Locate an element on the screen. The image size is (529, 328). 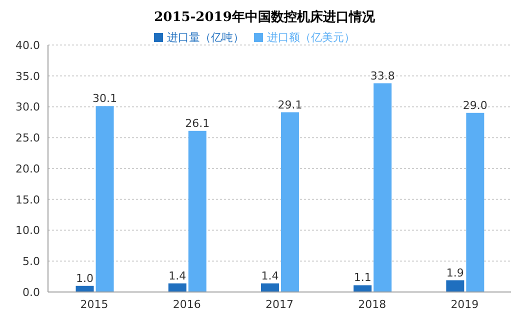
y-tick-label: 25.0 is located at coordinates (28, 138).